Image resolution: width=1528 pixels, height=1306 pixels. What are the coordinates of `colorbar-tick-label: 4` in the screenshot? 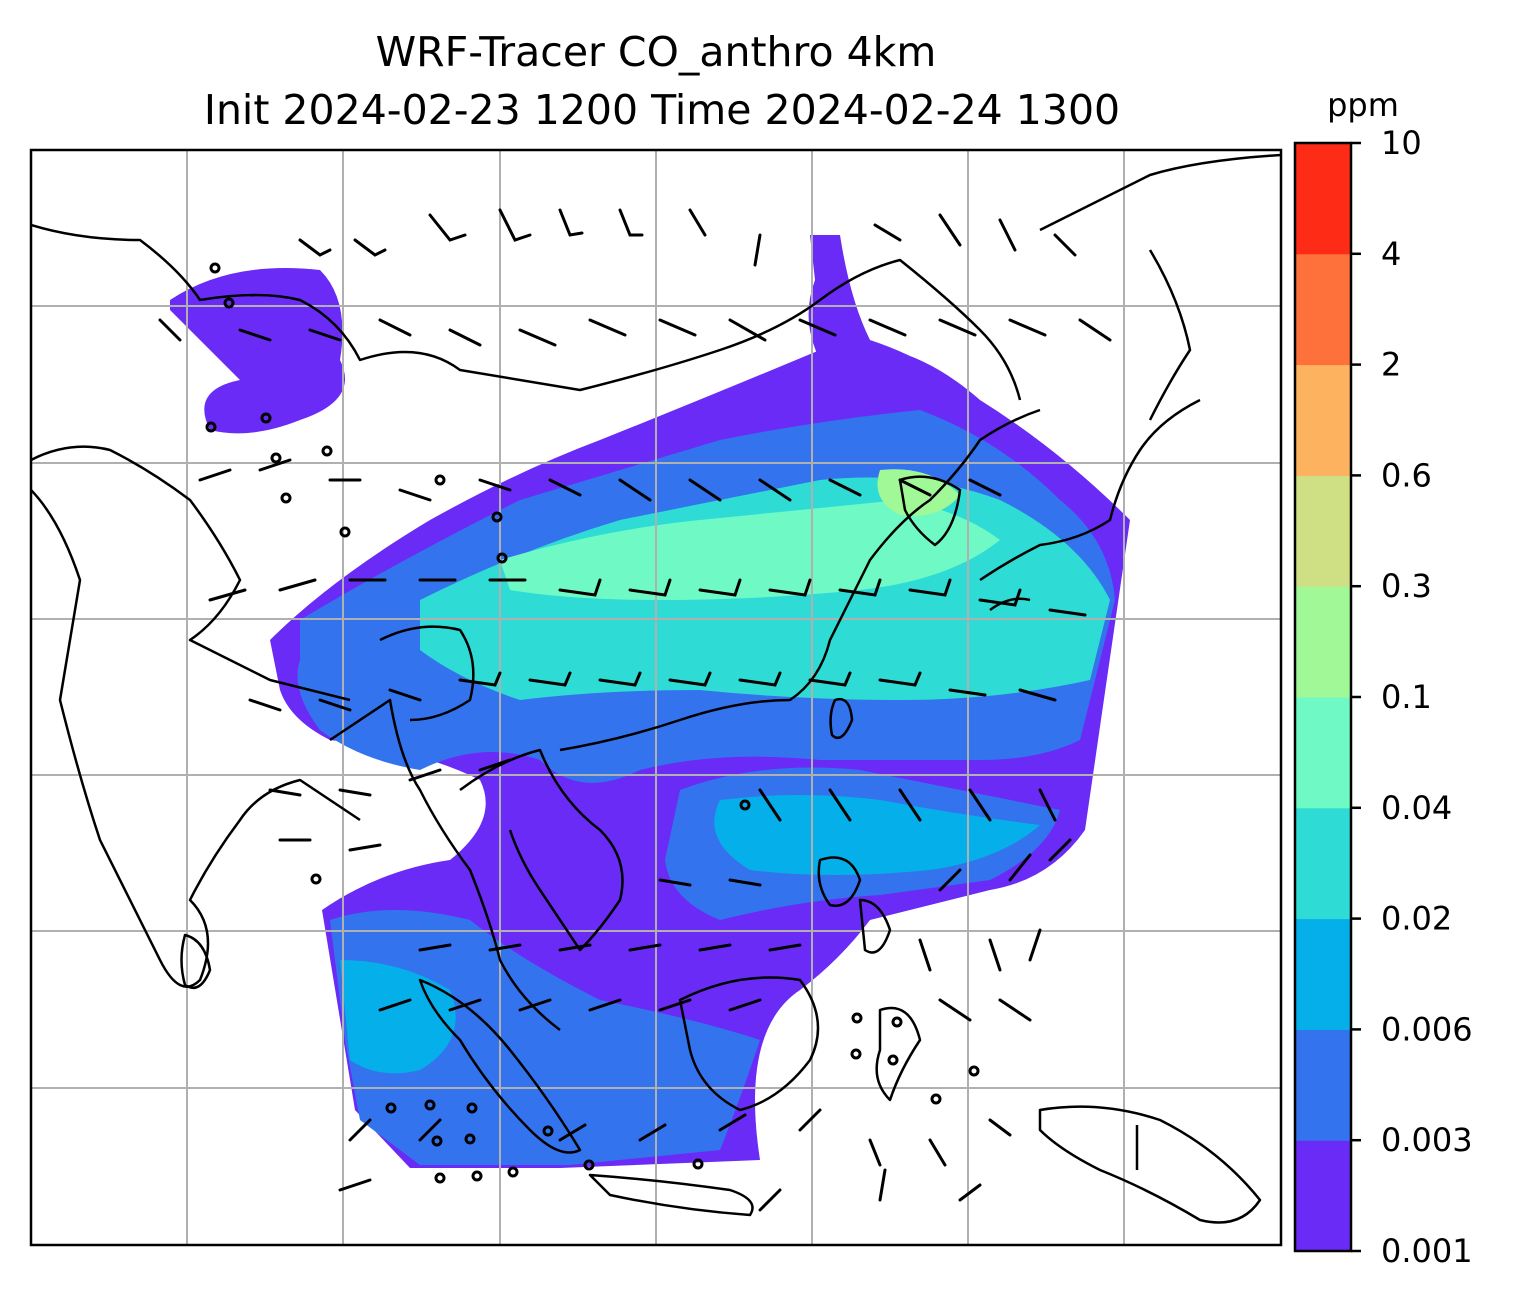 It's located at (1391, 254).